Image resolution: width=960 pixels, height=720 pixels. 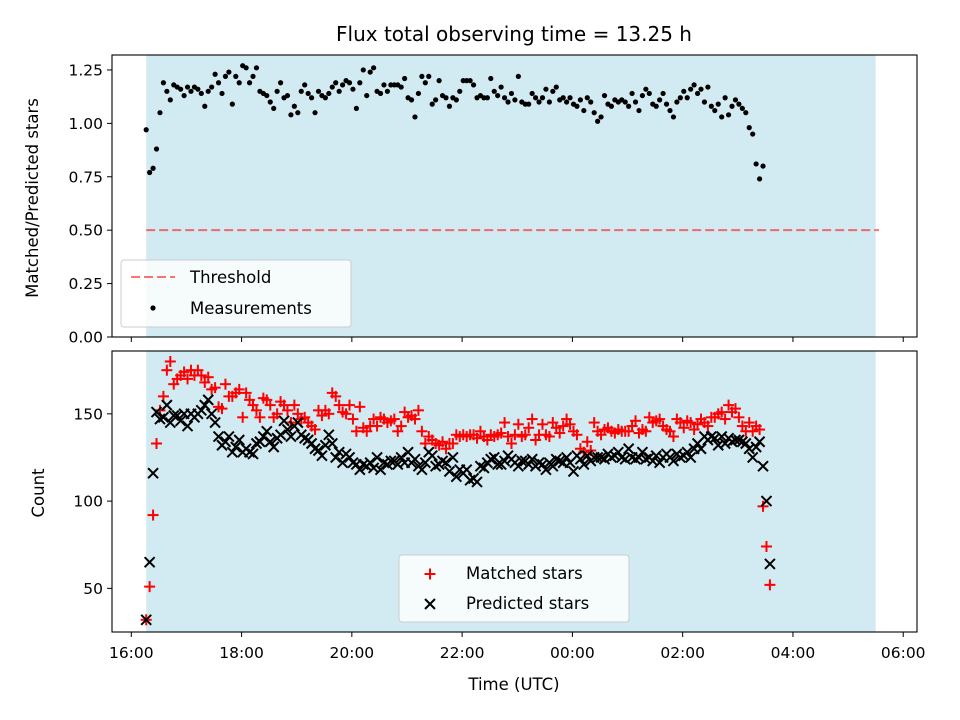 I want to click on bottom-x-ticks: 16:00 18:00 20:00 22:00 00:00 02:00 04:00 06:00, so click(x=517, y=647).